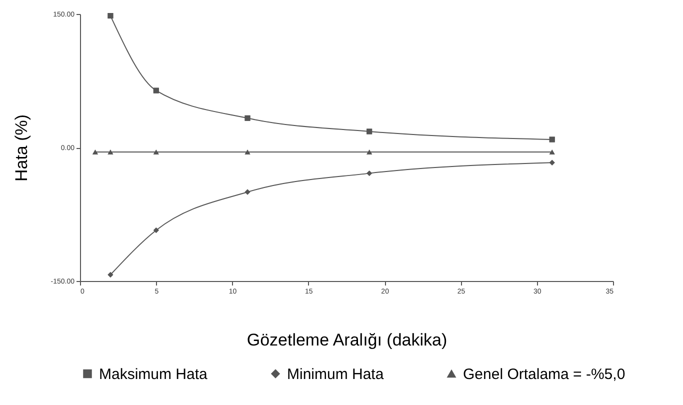 Image resolution: width=683 pixels, height=405 pixels. What do you see at coordinates (335, 374) in the screenshot?
I see `legend-label: Minimum Hata` at bounding box center [335, 374].